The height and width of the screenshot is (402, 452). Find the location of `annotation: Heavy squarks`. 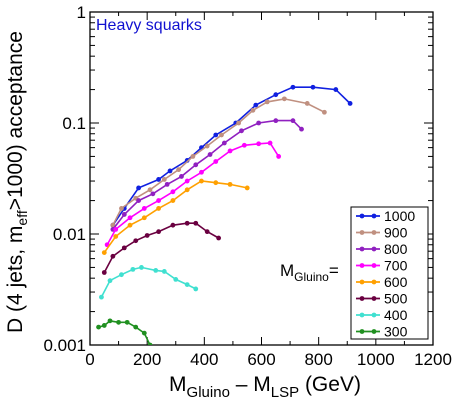

annotation: Heavy squarks is located at coordinates (149, 25).